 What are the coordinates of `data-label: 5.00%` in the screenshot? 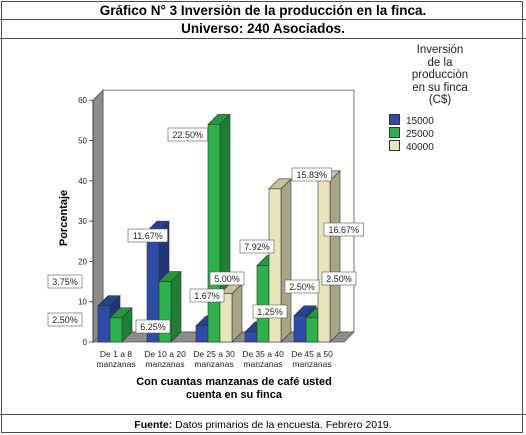 It's located at (227, 279).